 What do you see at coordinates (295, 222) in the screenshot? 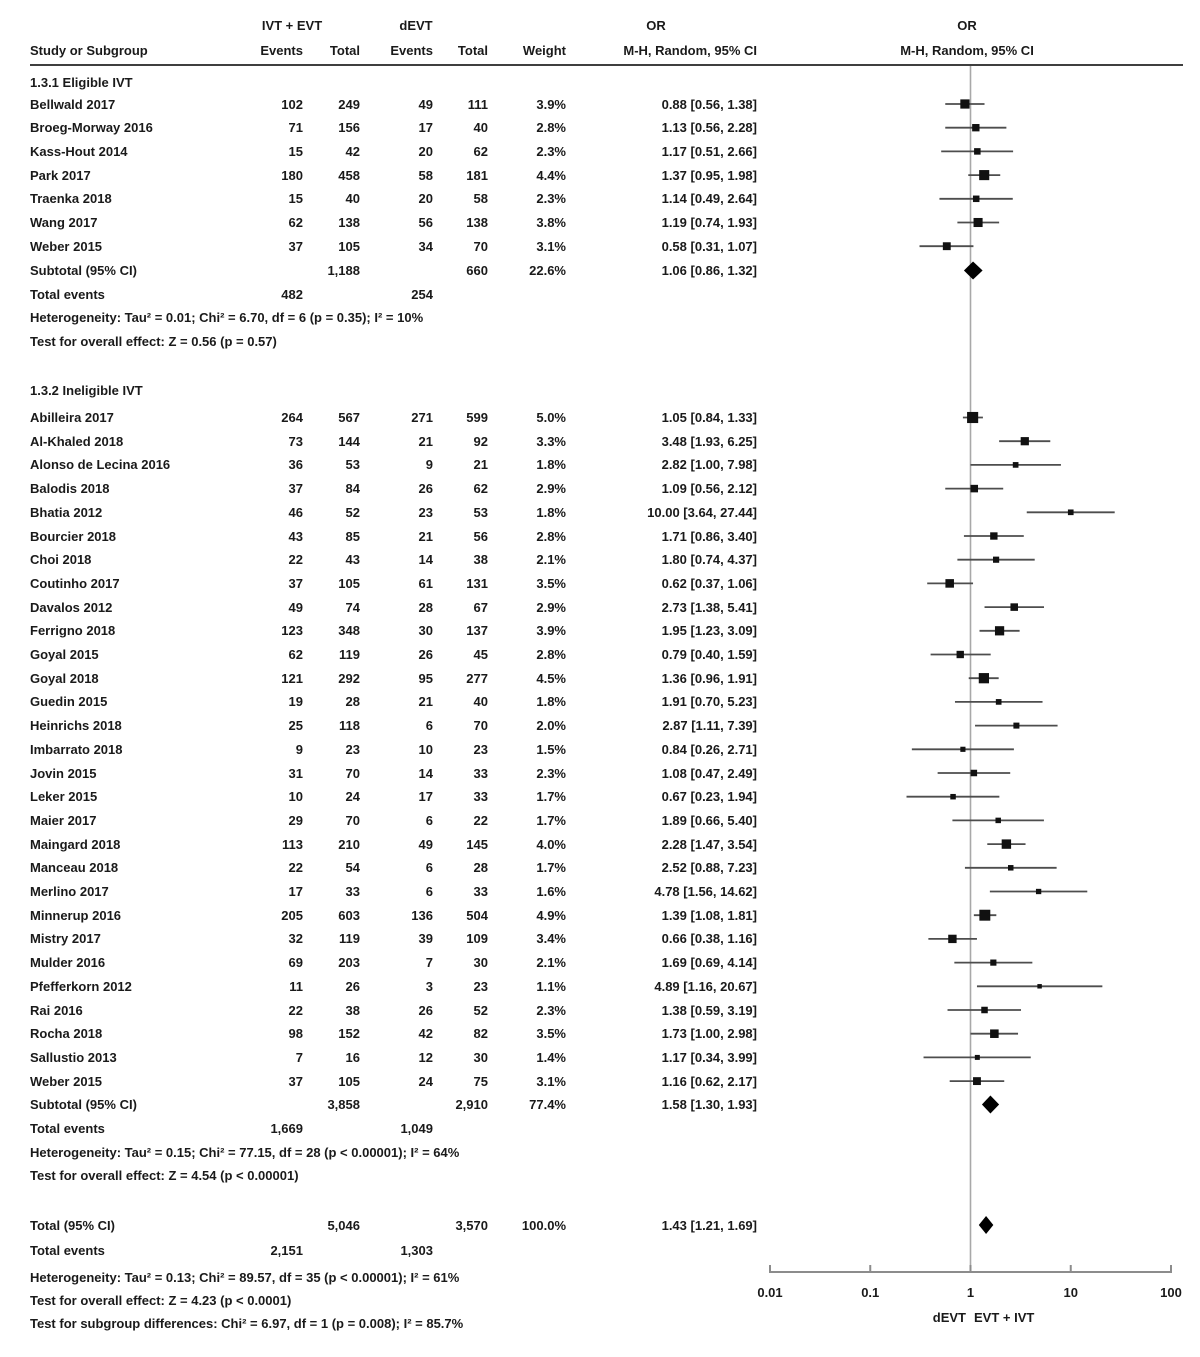
I see `events-ivt-evt: 62` at bounding box center [295, 222].